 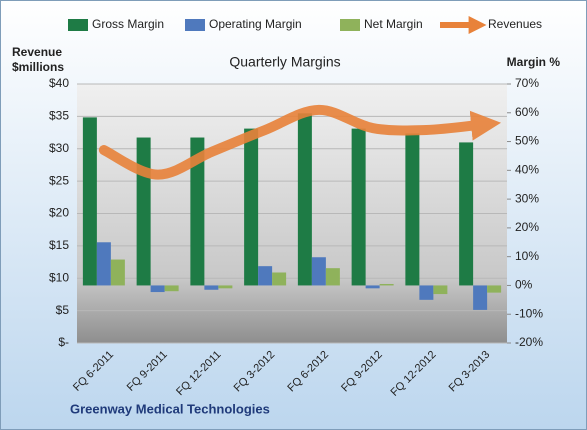 I want to click on y-tick-label: $15, so click(x=59, y=245).